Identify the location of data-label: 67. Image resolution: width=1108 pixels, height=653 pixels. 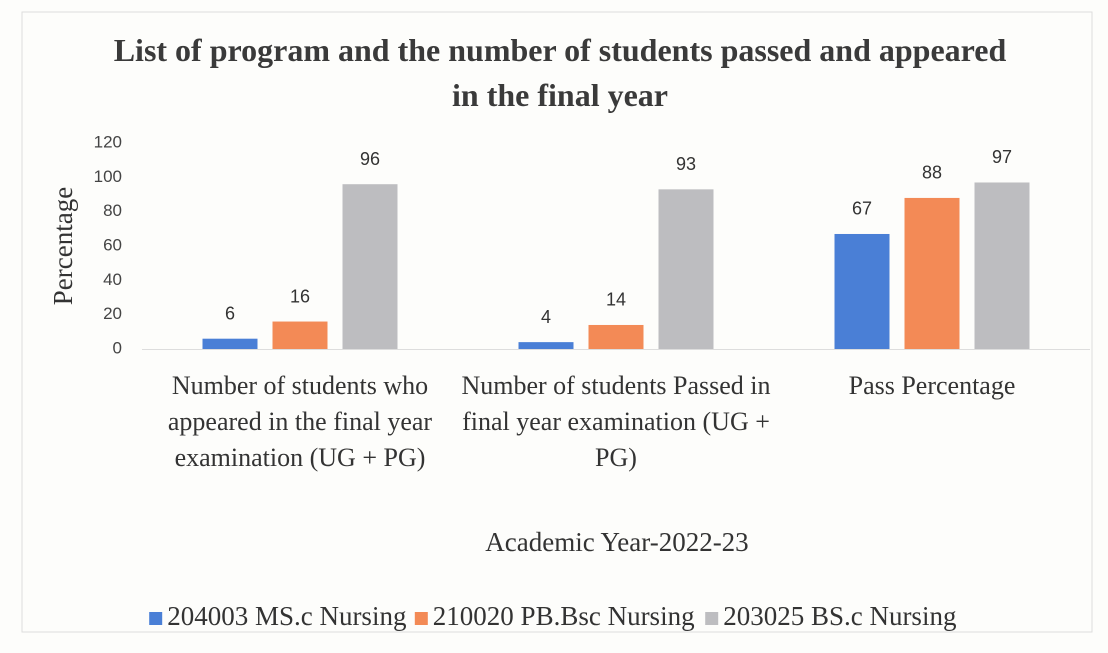
(862, 209).